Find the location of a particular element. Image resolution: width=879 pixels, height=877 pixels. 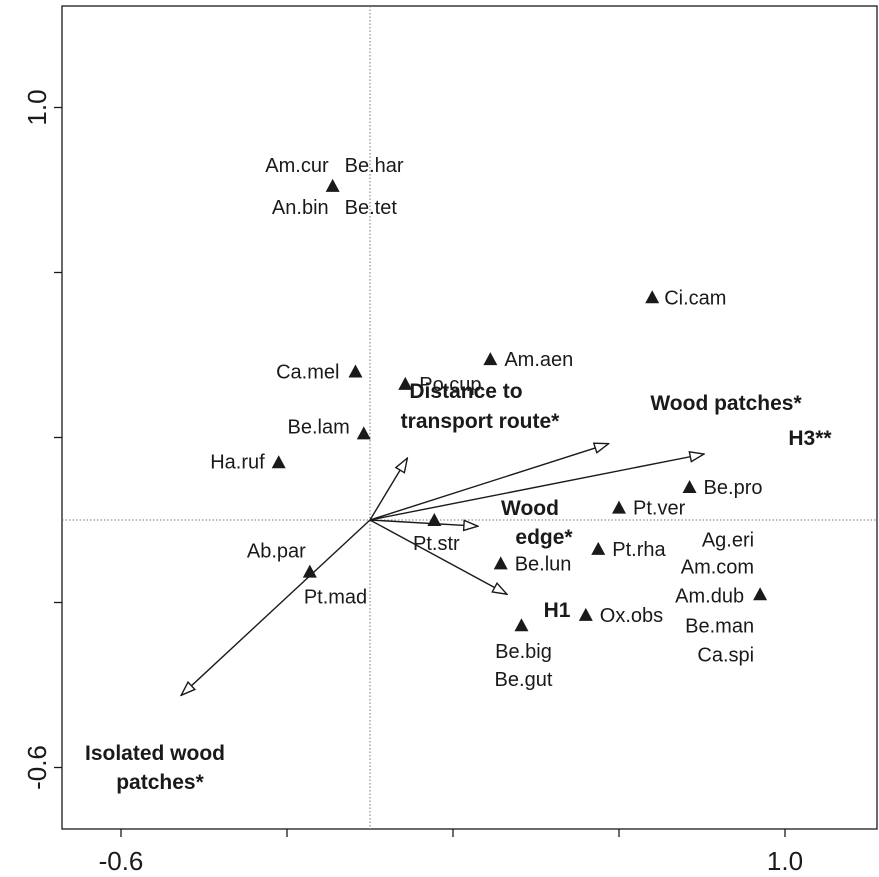

species-label-be-tet: Be.tet is located at coordinates (371, 208).